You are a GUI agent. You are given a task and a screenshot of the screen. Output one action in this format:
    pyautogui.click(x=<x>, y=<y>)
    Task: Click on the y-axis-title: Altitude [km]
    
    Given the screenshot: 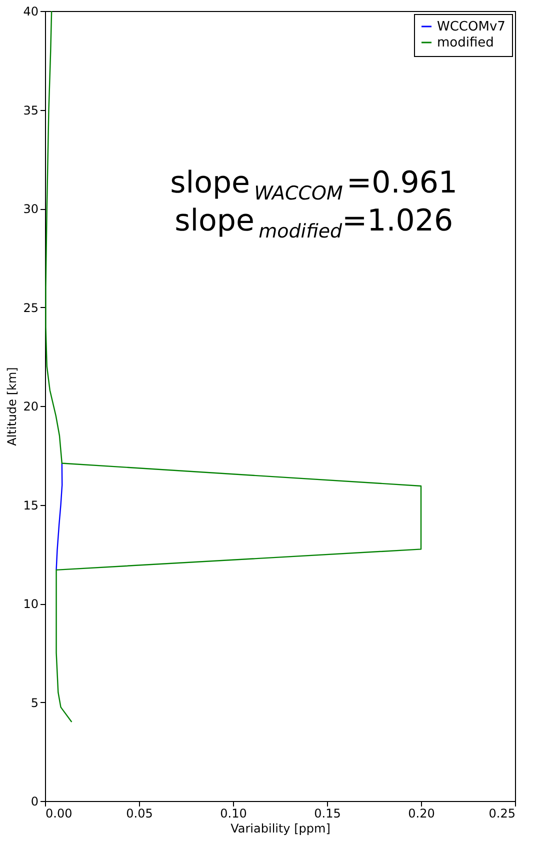 What is the action you would take?
    pyautogui.click(x=12, y=406)
    